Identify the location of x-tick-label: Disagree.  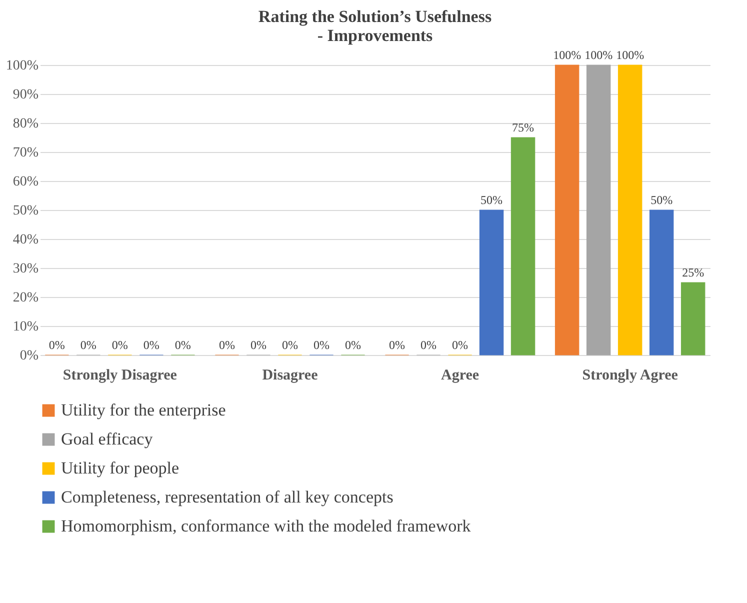
(290, 376).